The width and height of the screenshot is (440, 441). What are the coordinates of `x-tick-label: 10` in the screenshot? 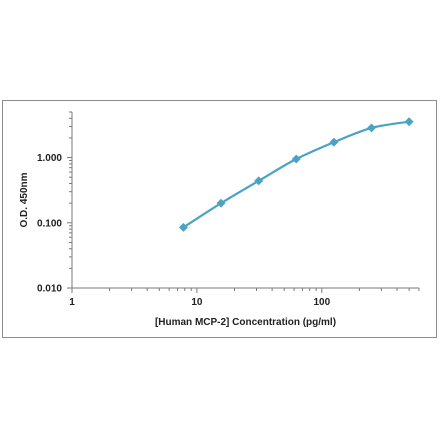 It's located at (197, 302).